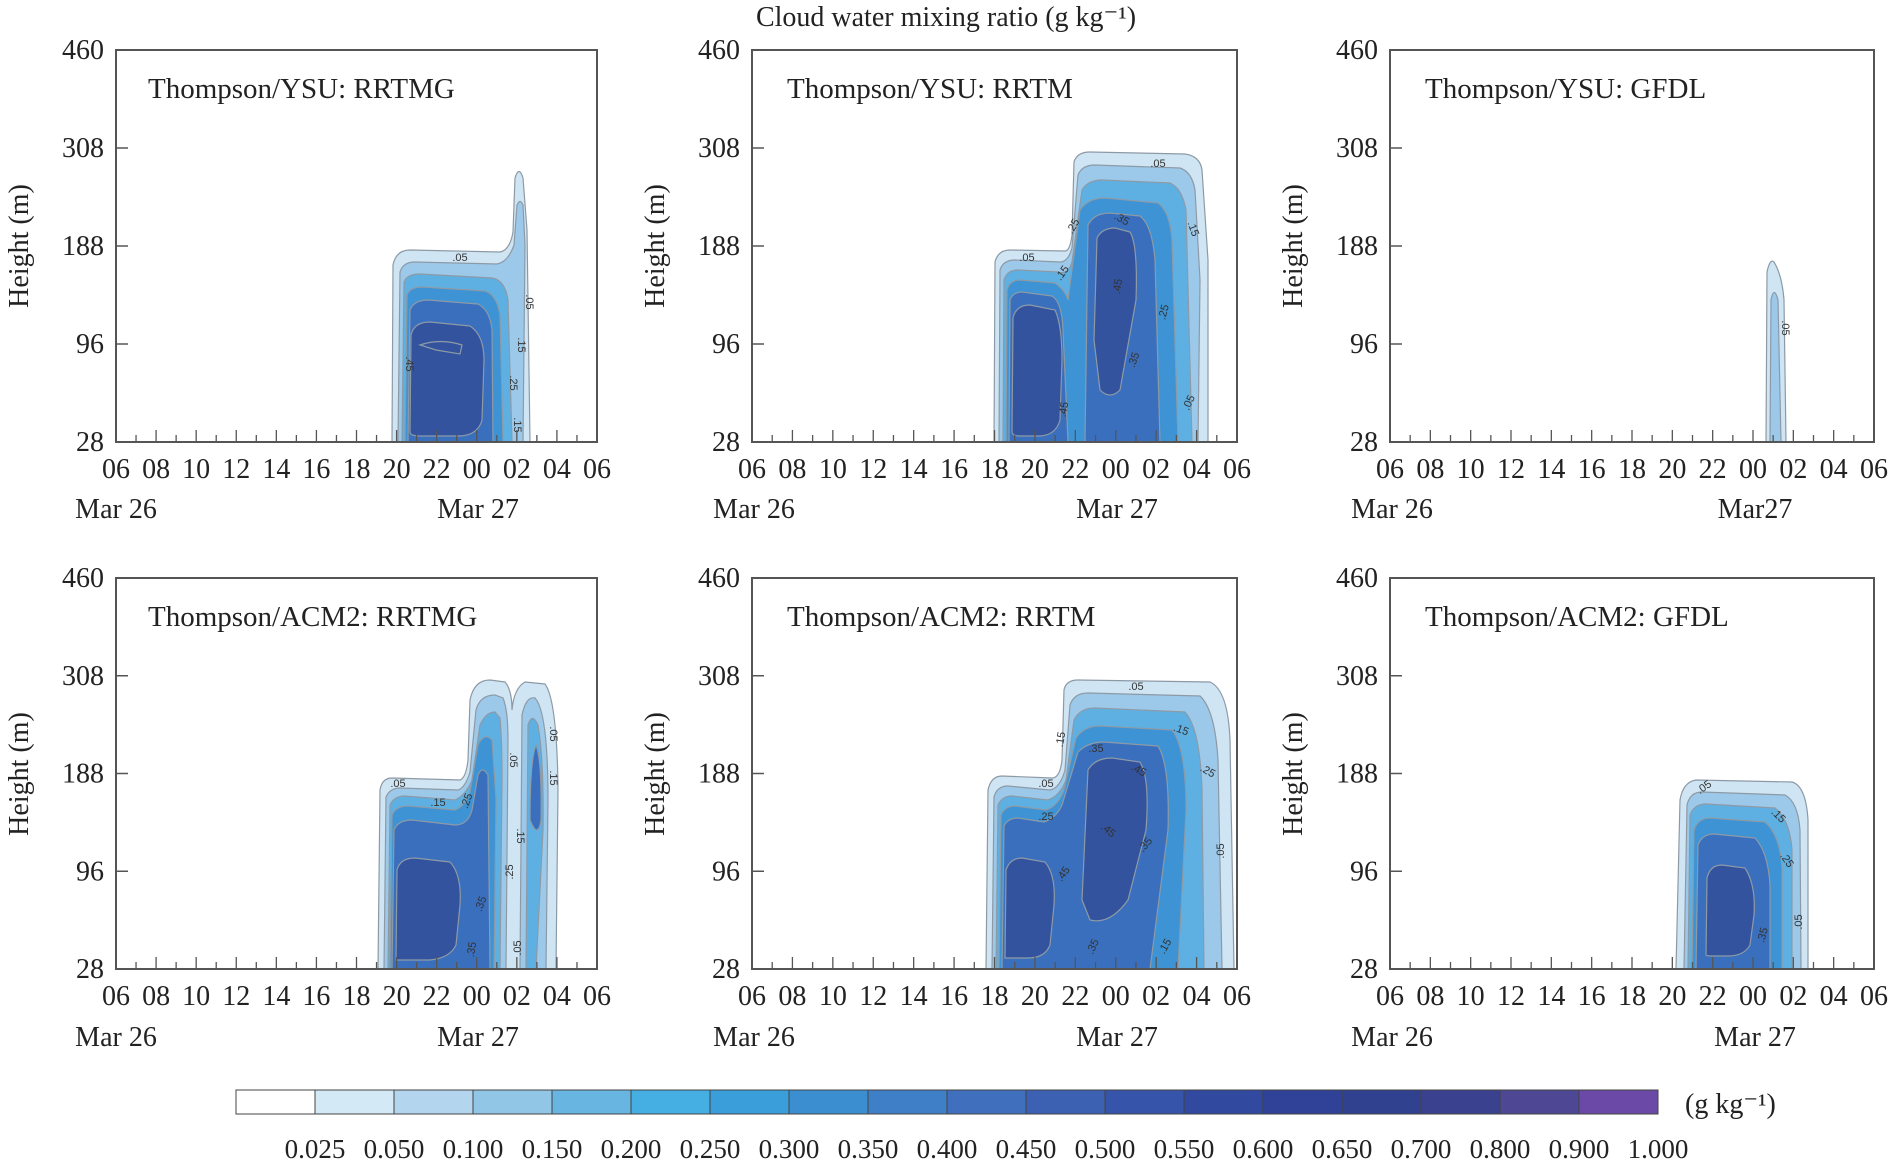  I want to click on colorbar-label: 0.650, so click(1342, 1149).